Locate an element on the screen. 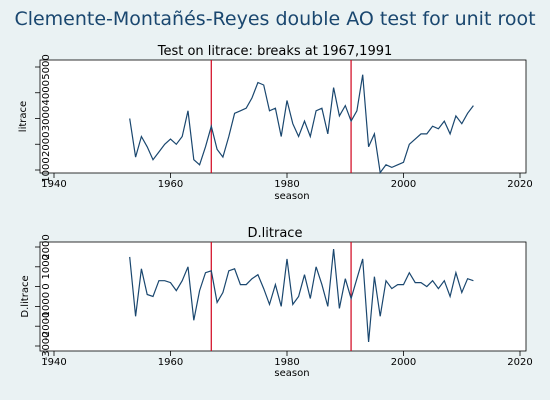  y-tick-label: 4000 is located at coordinates (46, 92).